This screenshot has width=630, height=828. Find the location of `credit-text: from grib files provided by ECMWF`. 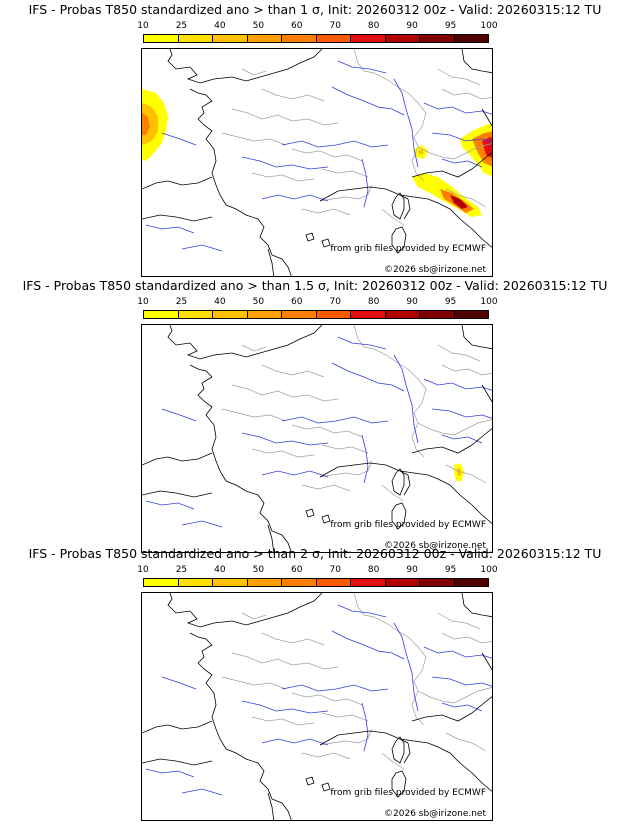

credit-text: from grib files provided by ECMWF is located at coordinates (408, 525).